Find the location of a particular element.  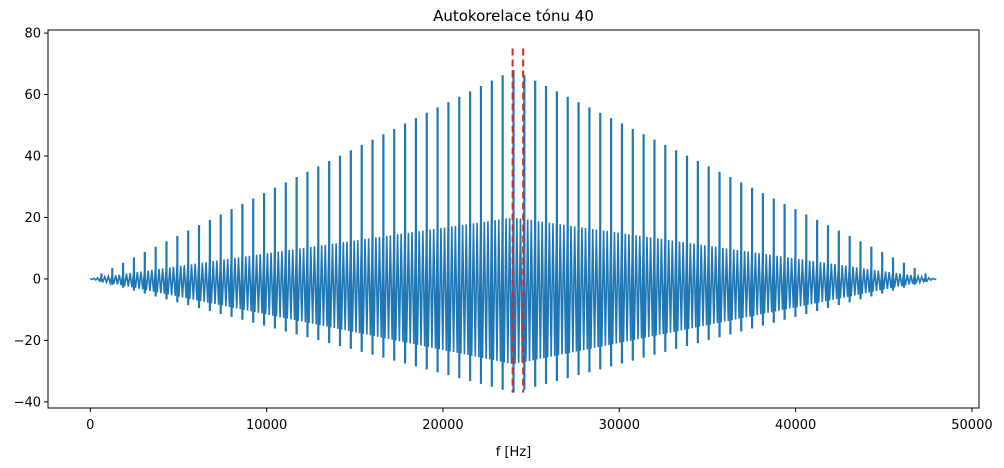

x-tick-label: 10000 is located at coordinates (266, 425).